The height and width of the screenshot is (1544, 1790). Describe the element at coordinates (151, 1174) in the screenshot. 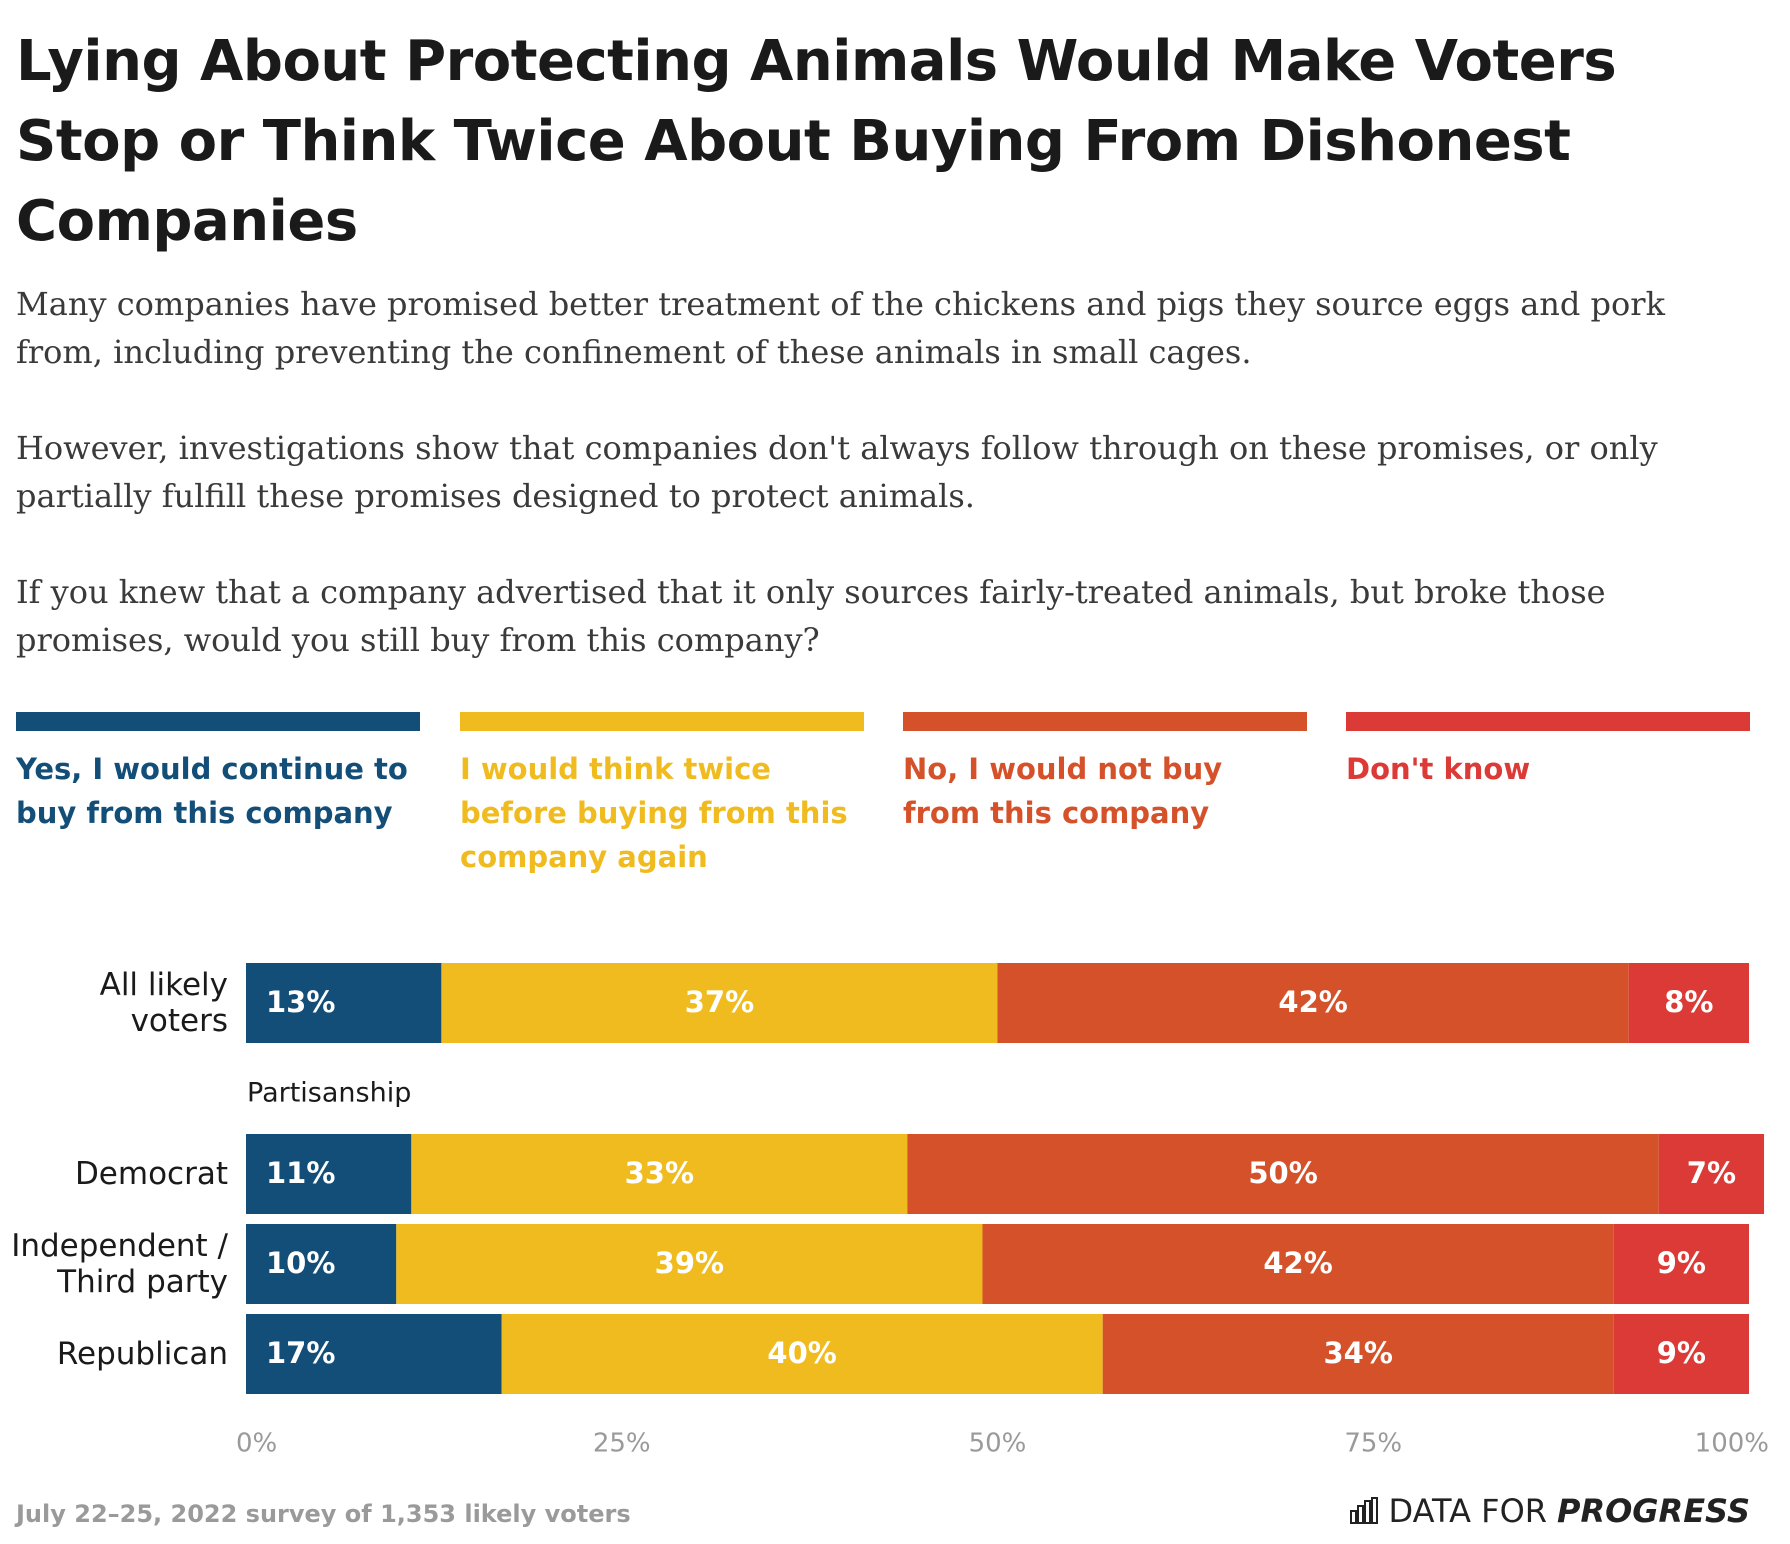

I see `y-tick-label: Democrat` at that location.